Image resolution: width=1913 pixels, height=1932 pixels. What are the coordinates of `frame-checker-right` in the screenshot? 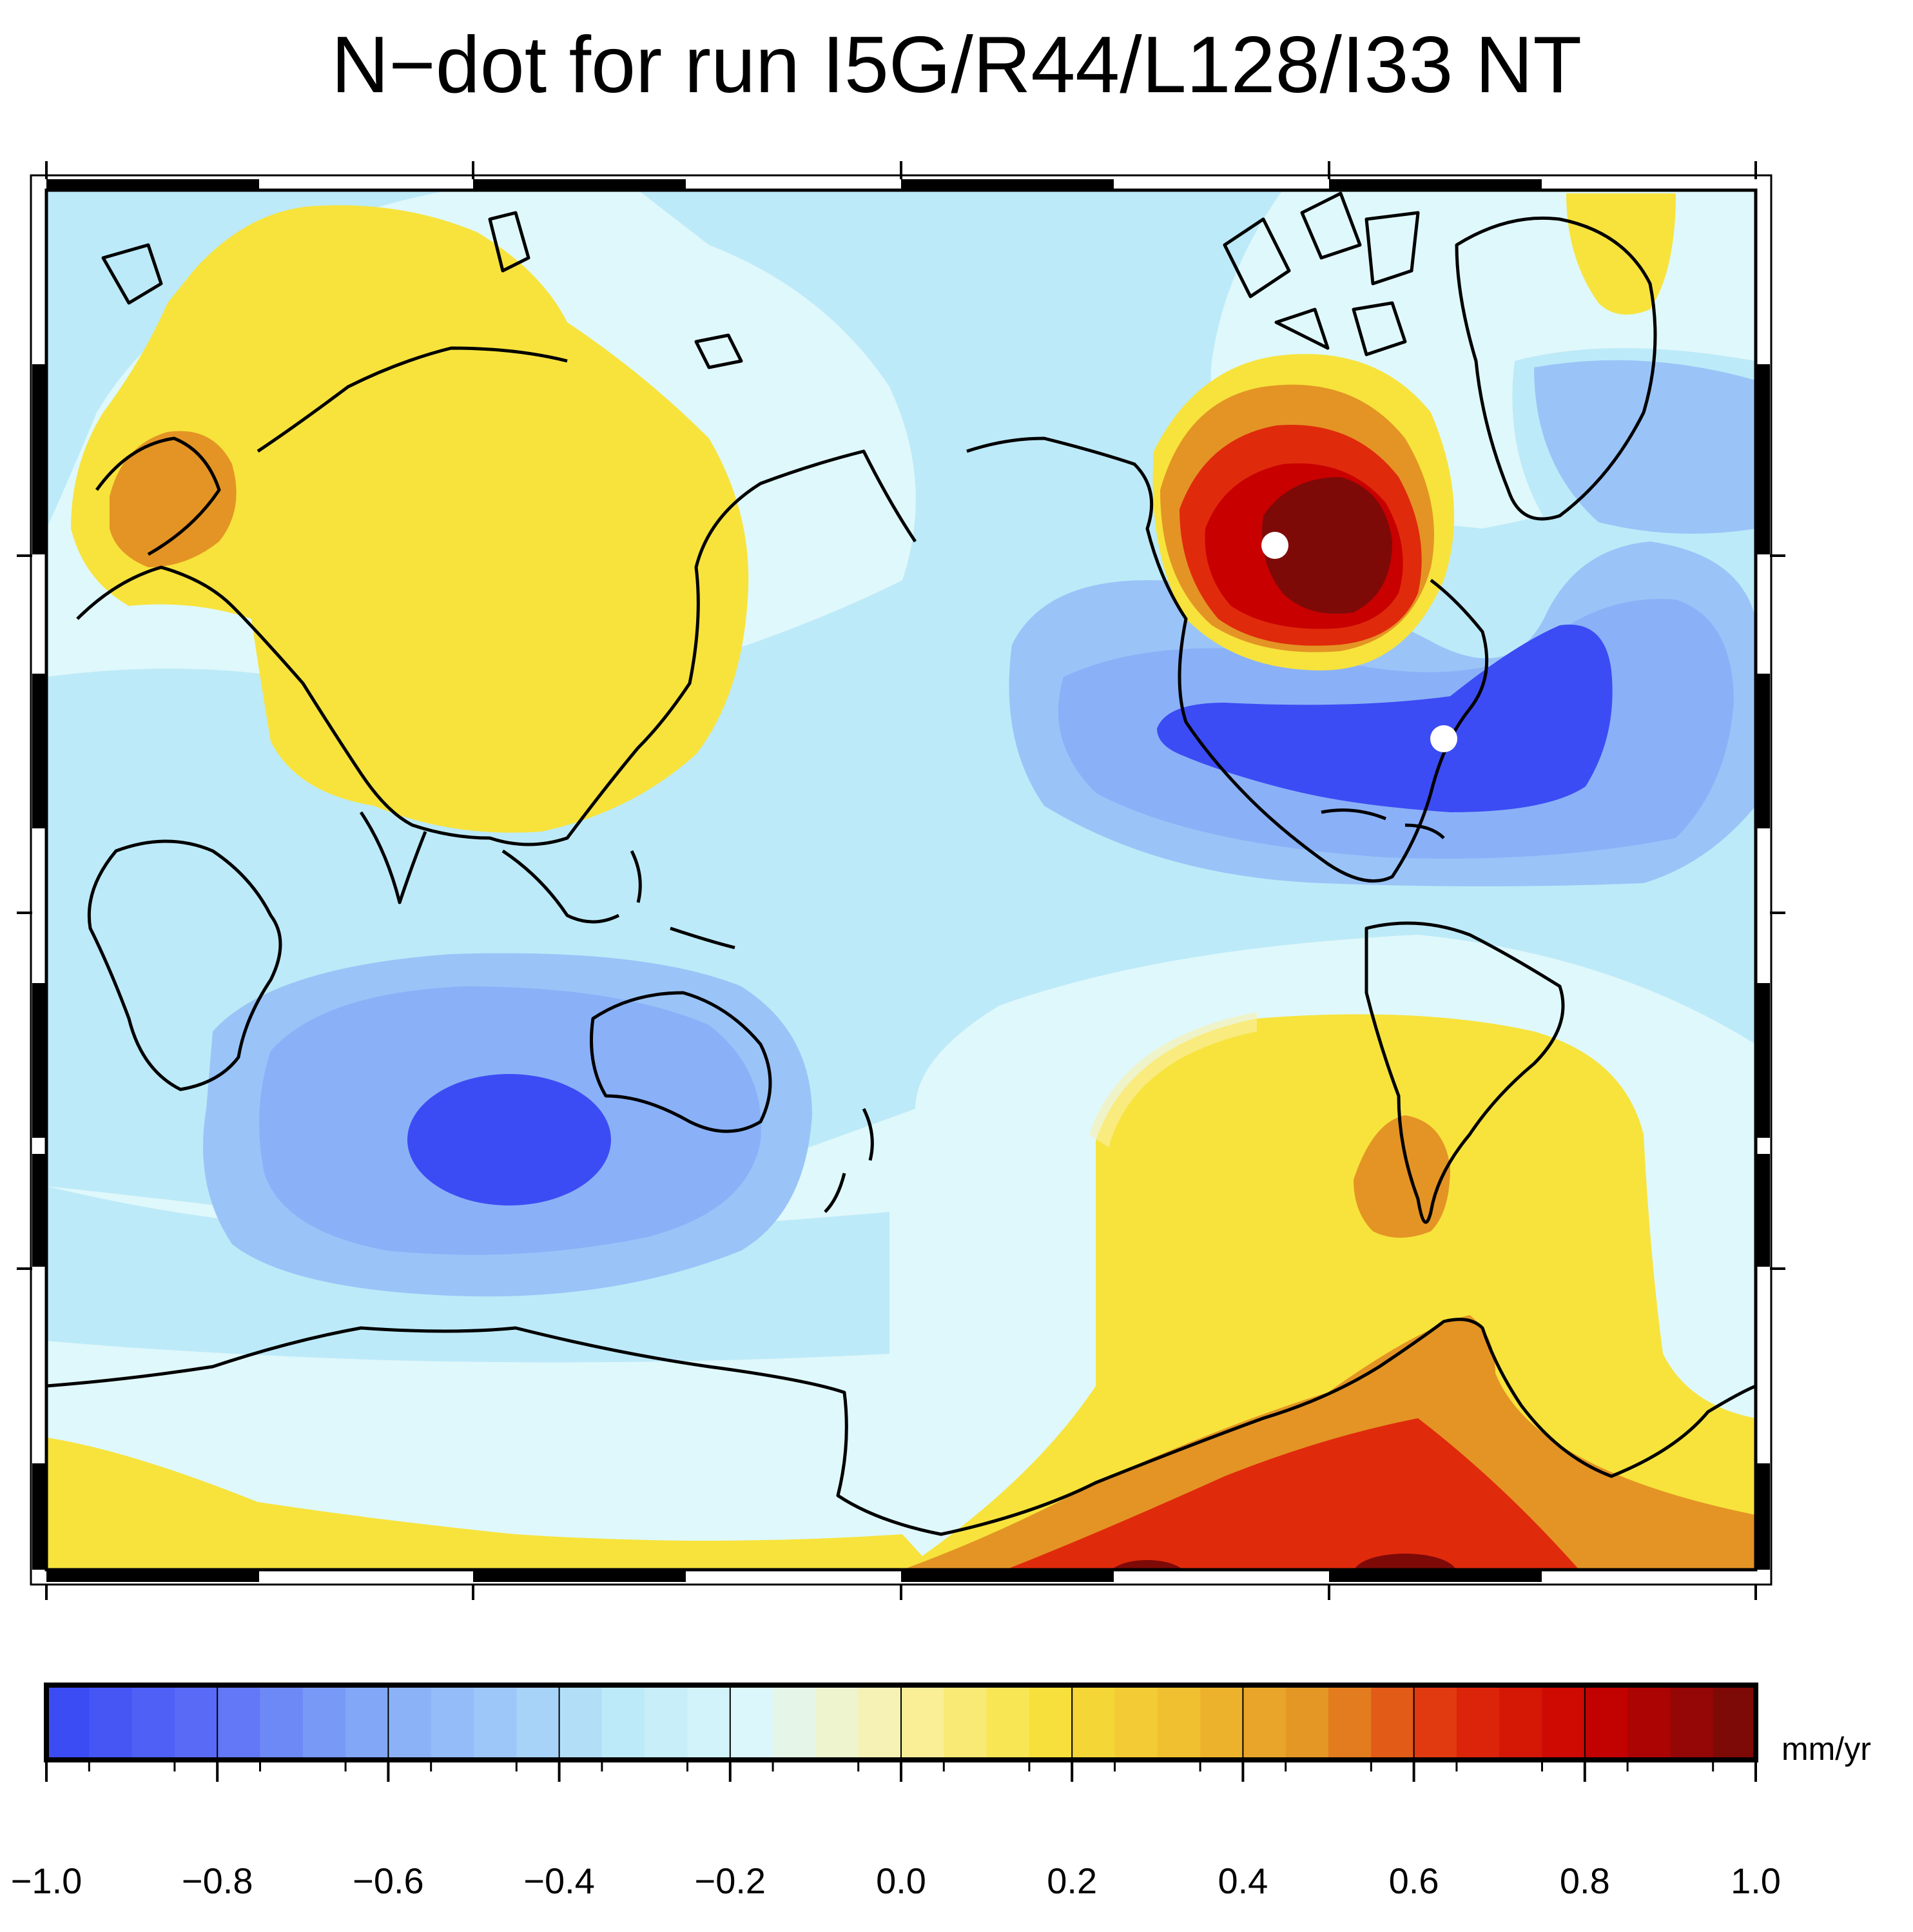 It's located at (1763, 967).